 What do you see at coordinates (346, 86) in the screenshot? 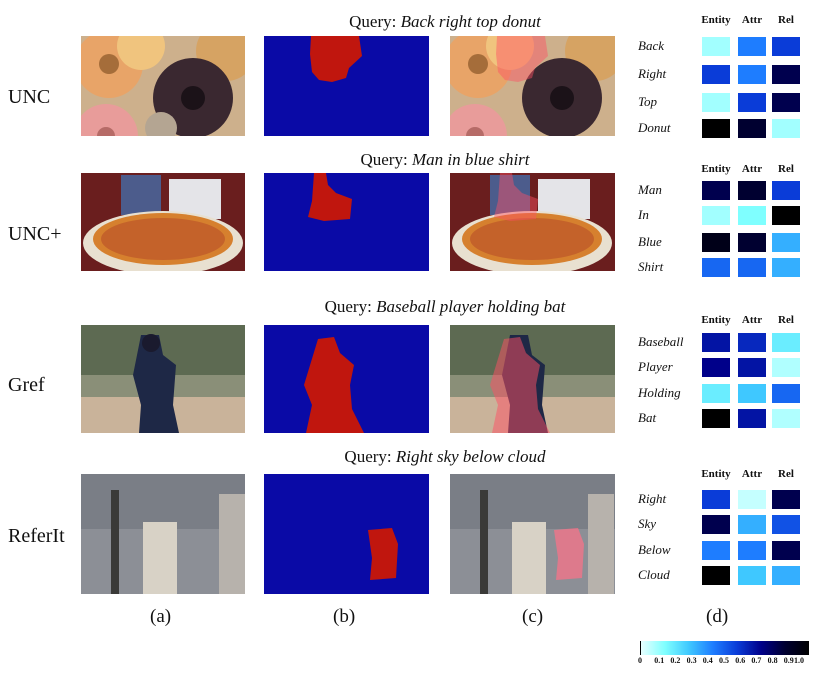
I see `mask-donuts` at bounding box center [346, 86].